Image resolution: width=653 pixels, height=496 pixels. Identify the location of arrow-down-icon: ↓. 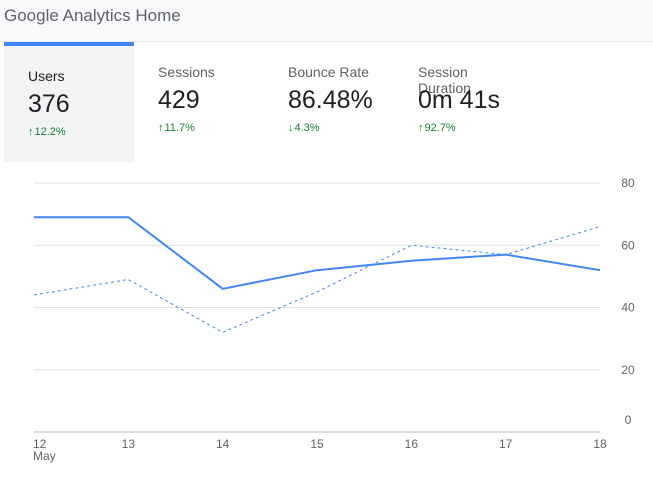
(291, 128).